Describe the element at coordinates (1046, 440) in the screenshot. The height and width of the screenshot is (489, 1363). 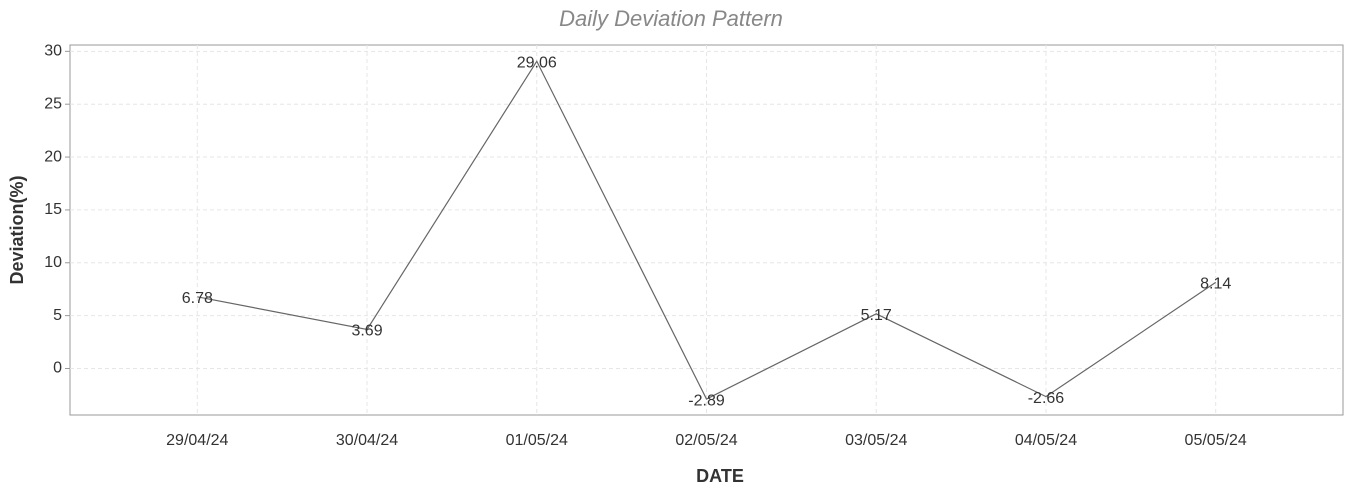
I see `x-tick-label: 04/05/24` at that location.